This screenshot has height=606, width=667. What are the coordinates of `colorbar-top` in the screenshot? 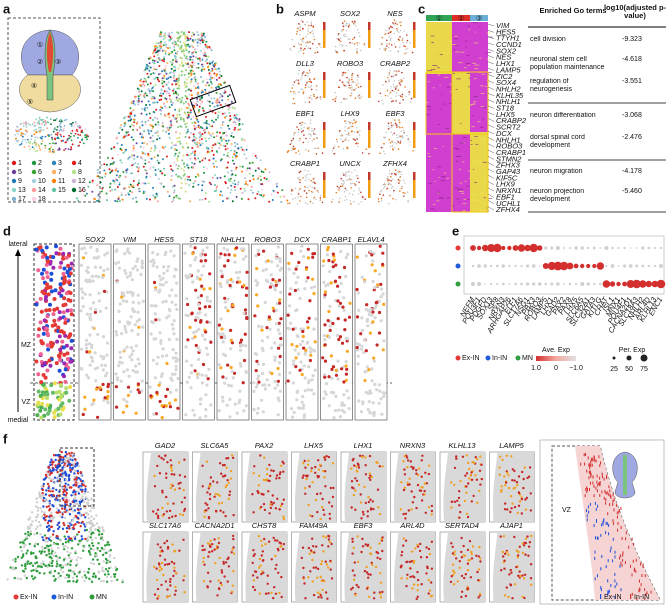 It's located at (324, 26).